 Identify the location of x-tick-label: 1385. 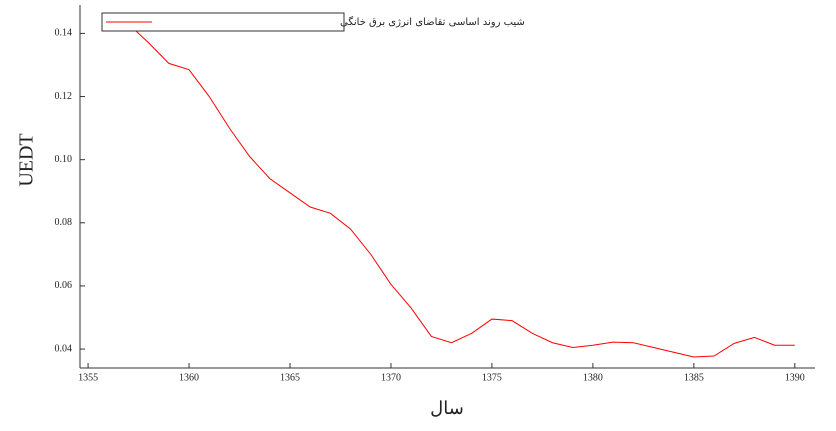
(694, 377).